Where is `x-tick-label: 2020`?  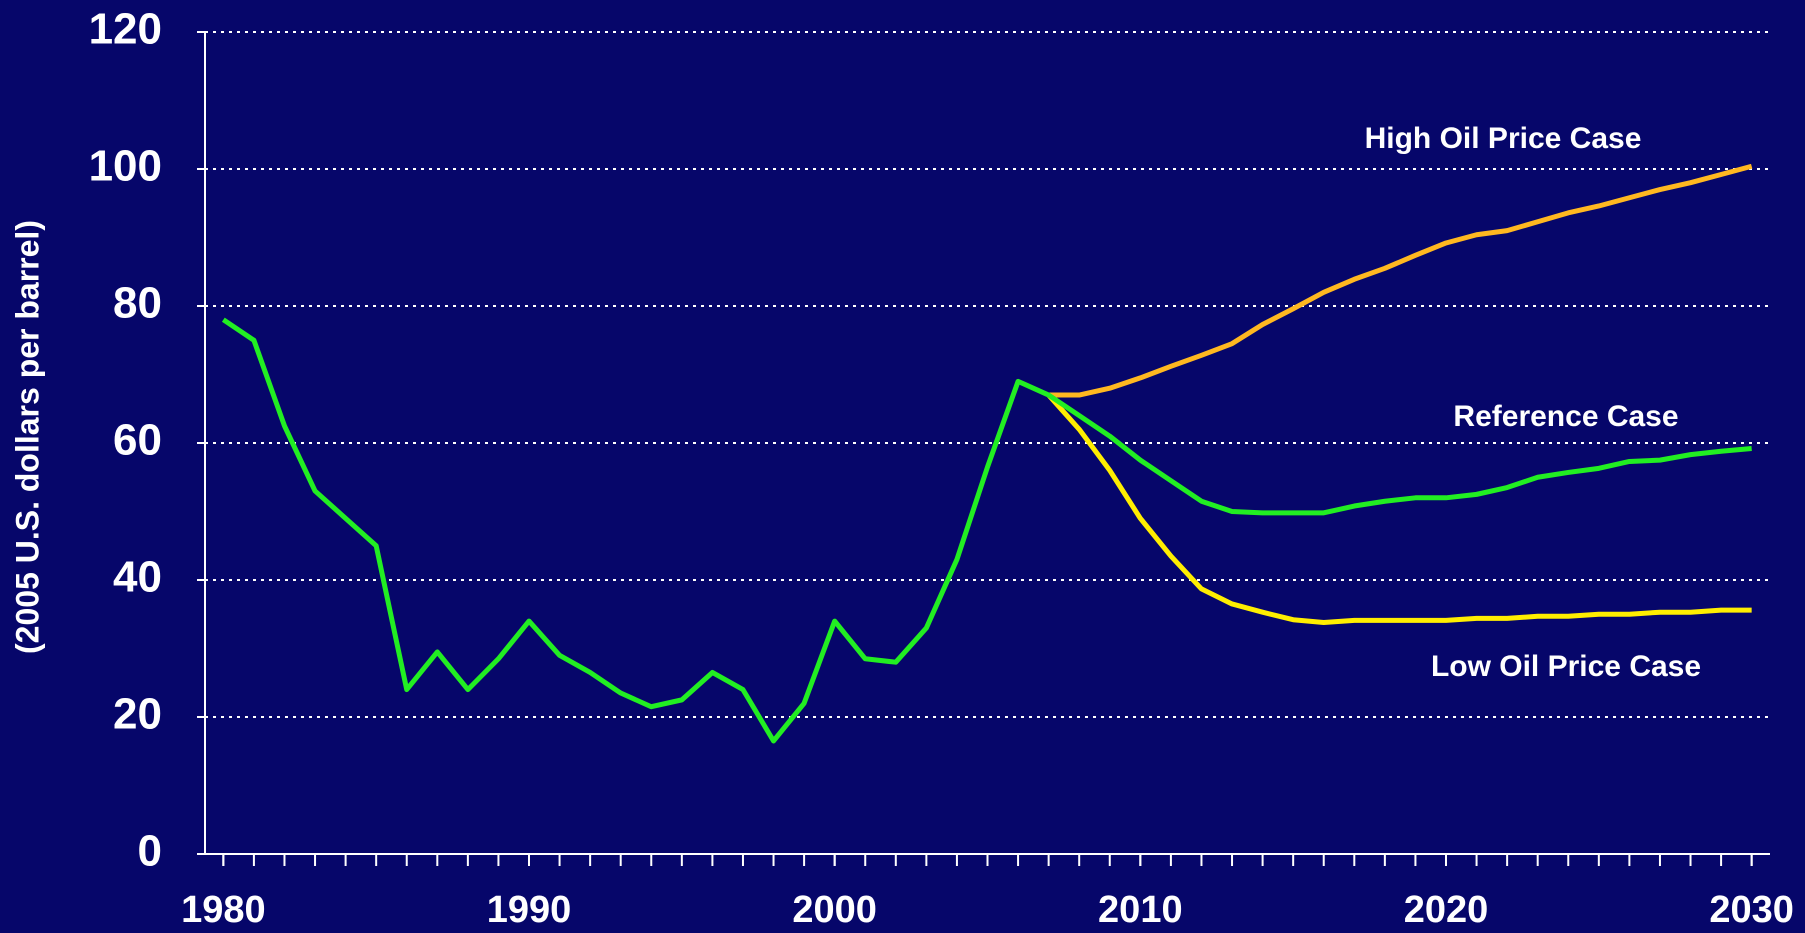
x-tick-label: 2020 is located at coordinates (1446, 910).